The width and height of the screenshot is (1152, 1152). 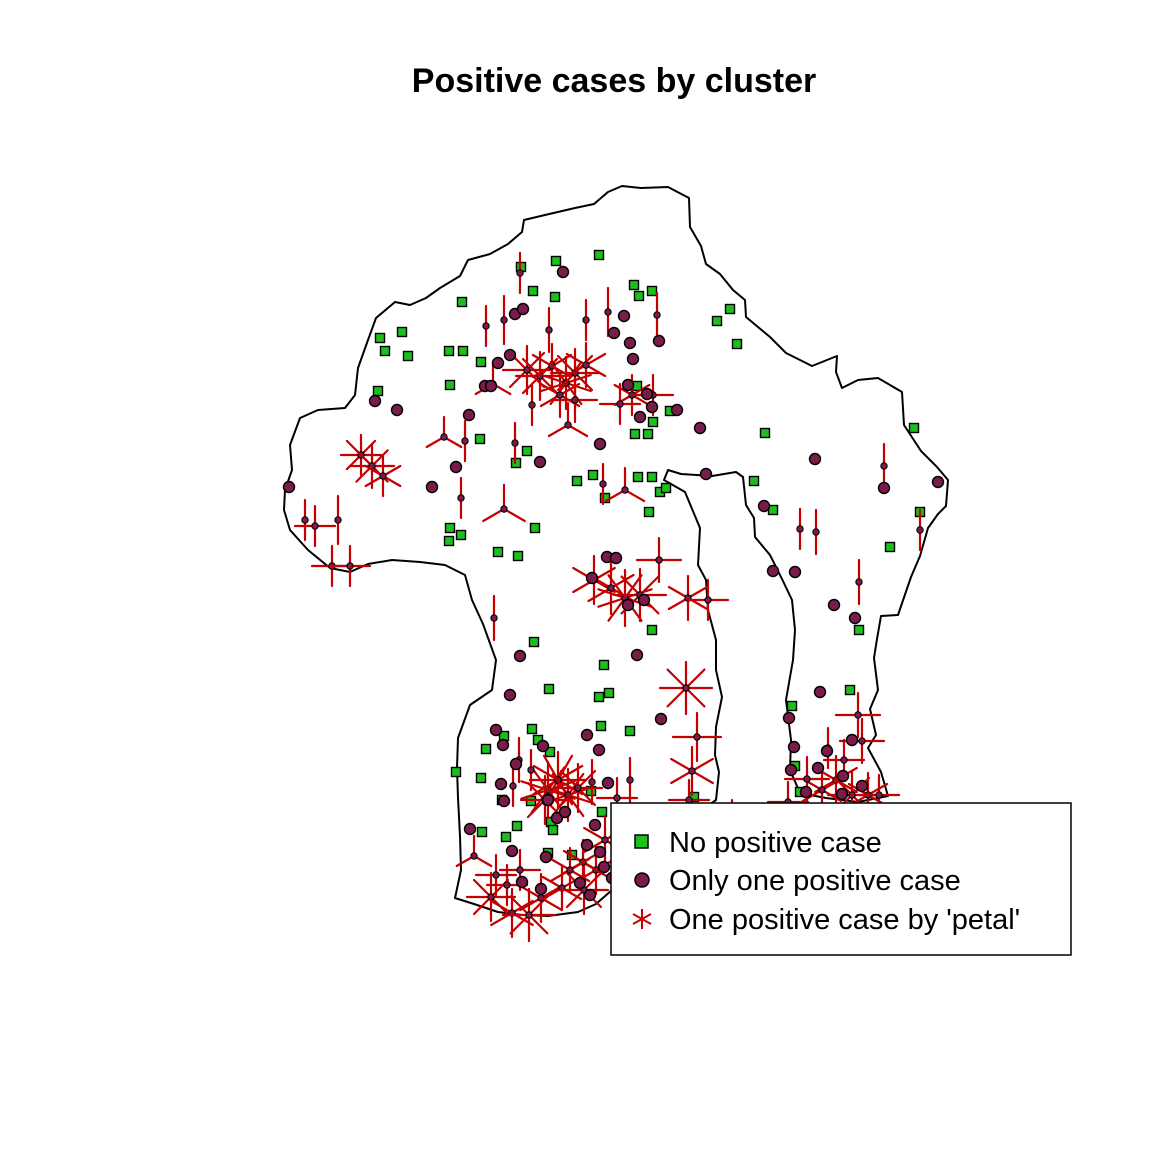 What do you see at coordinates (815, 881) in the screenshot?
I see `legend-label-one-case: Only one positive case` at bounding box center [815, 881].